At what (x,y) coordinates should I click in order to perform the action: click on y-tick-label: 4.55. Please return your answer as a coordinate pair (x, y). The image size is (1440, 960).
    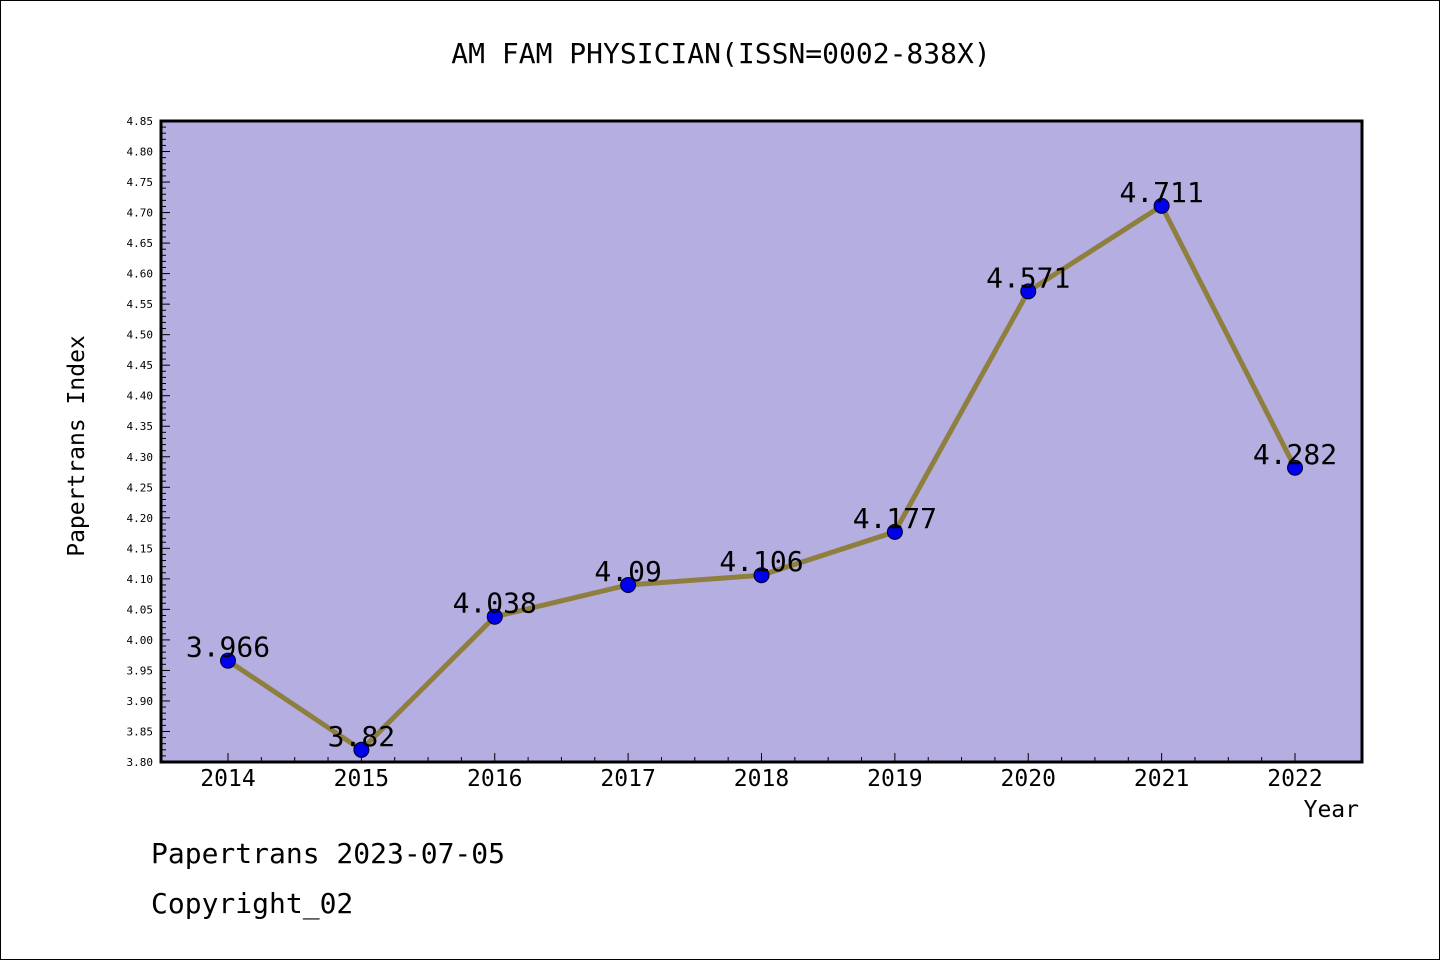
    Looking at the image, I should click on (140, 304).